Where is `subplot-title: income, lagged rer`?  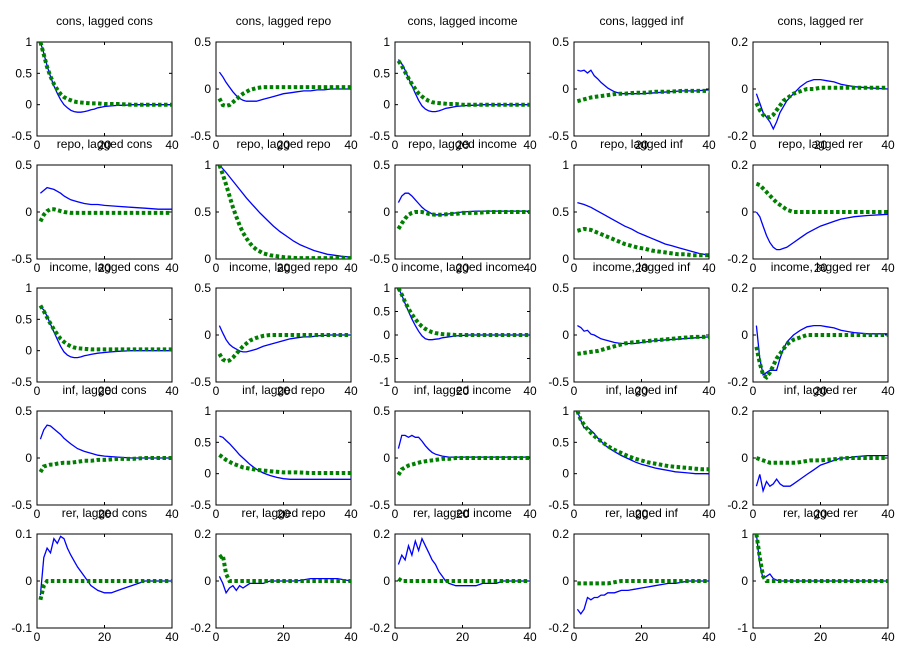 subplot-title: income, lagged rer is located at coordinates (820, 267).